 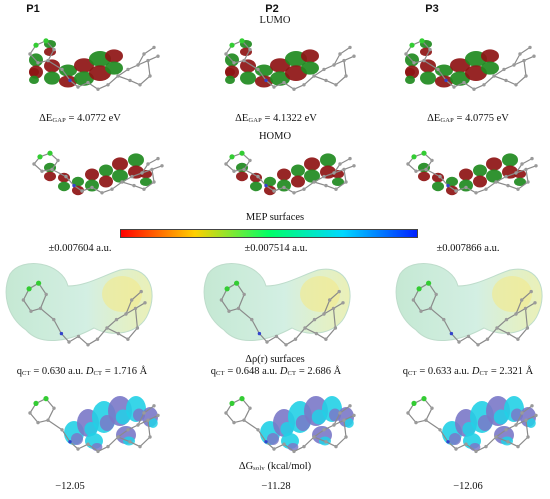 What do you see at coordinates (33, 9) in the screenshot?
I see `column-header-p1: P1` at bounding box center [33, 9].